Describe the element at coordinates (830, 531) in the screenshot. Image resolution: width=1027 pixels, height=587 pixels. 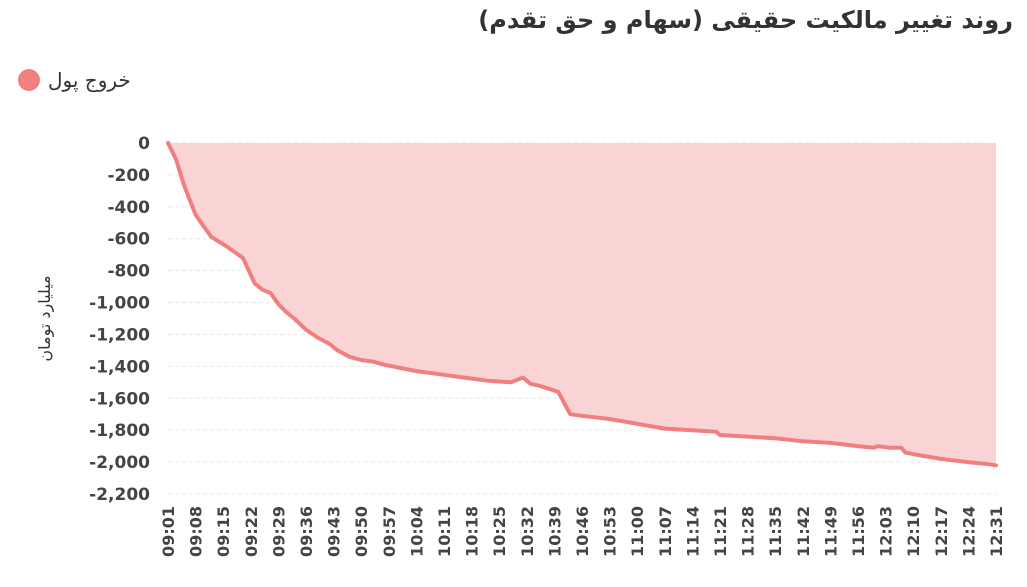
I see `x-tick-label: 11:49` at that location.